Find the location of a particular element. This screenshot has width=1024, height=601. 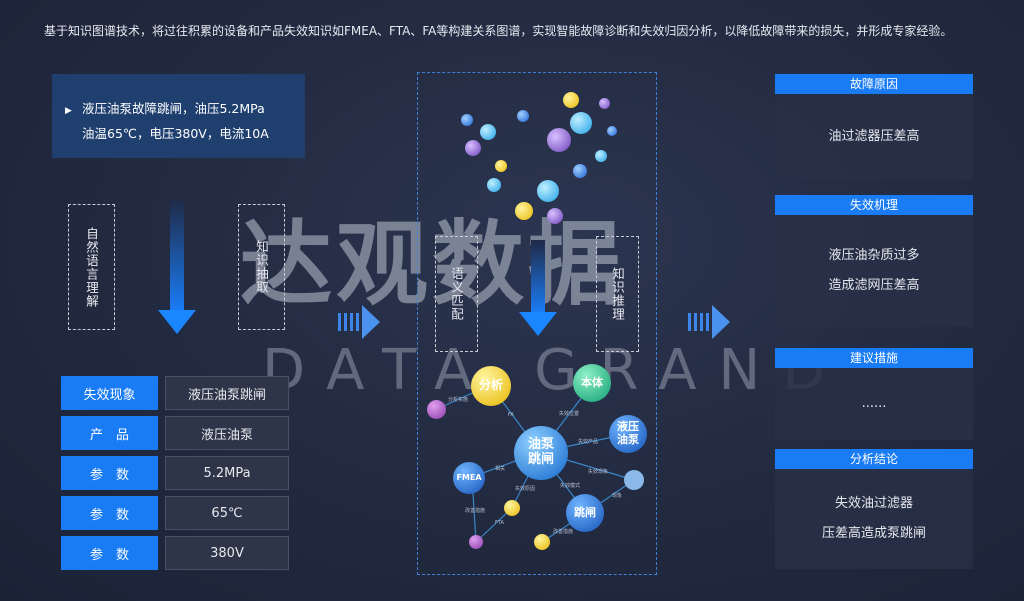

step-nlu: 自然语言理解 is located at coordinates (91, 267).